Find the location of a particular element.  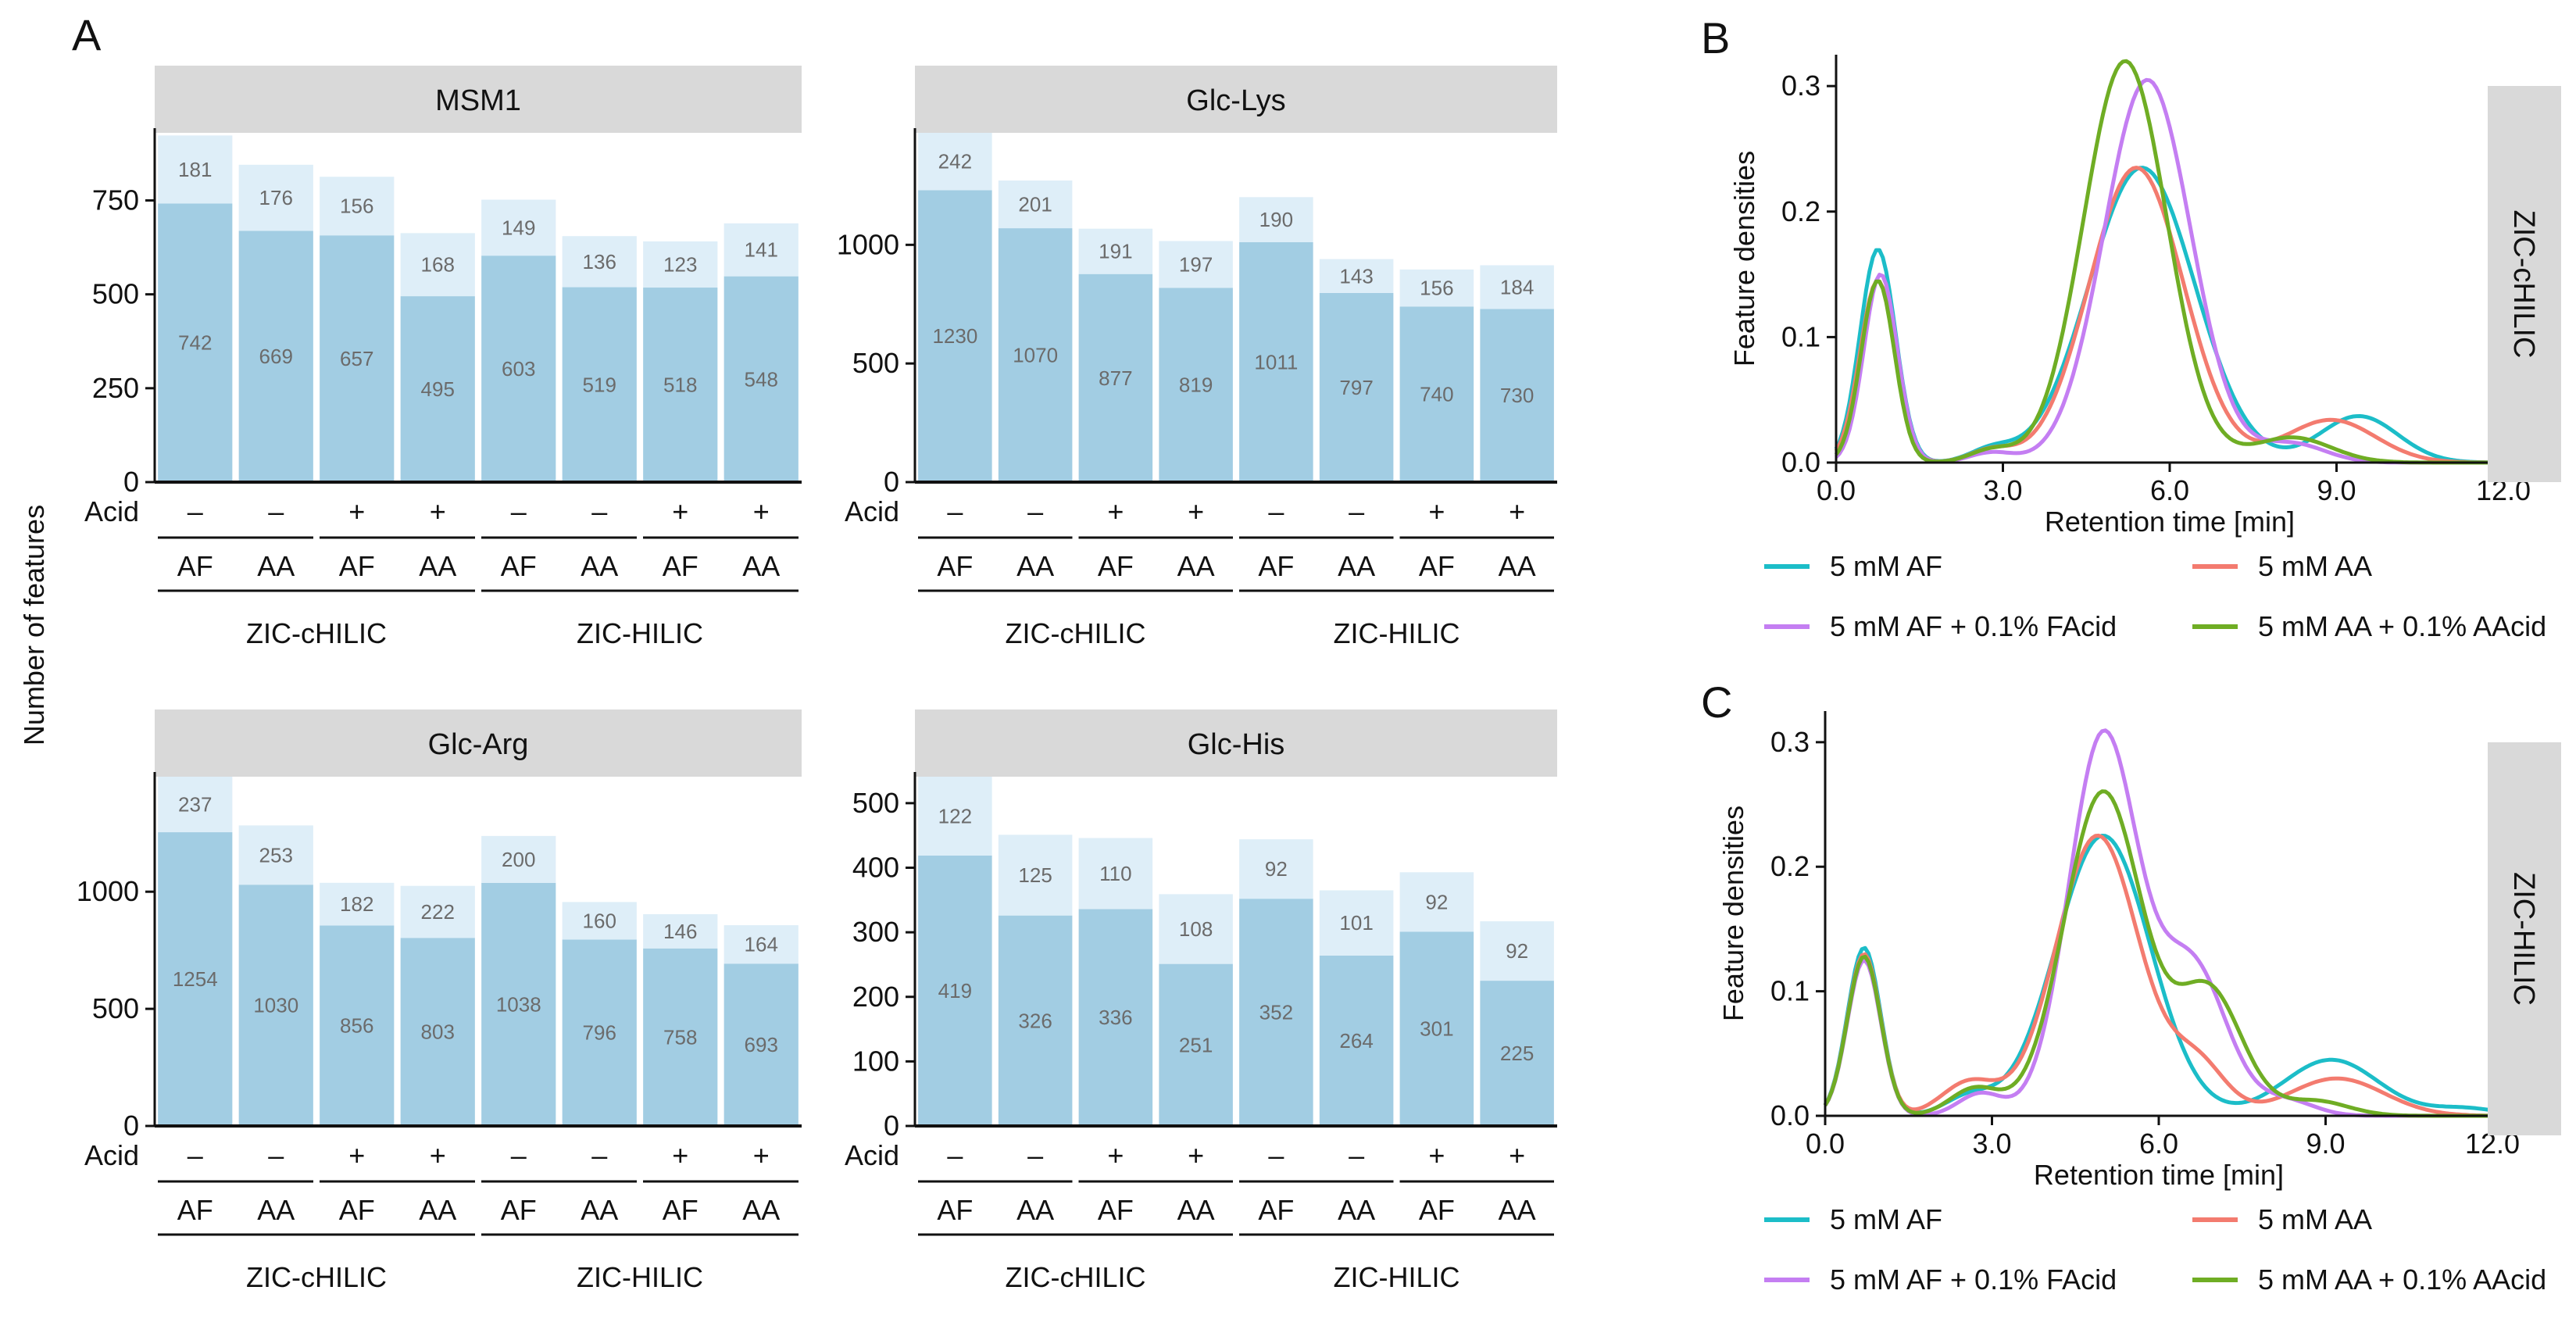

x-tick-label: 3.0 is located at coordinates (1992, 1144).